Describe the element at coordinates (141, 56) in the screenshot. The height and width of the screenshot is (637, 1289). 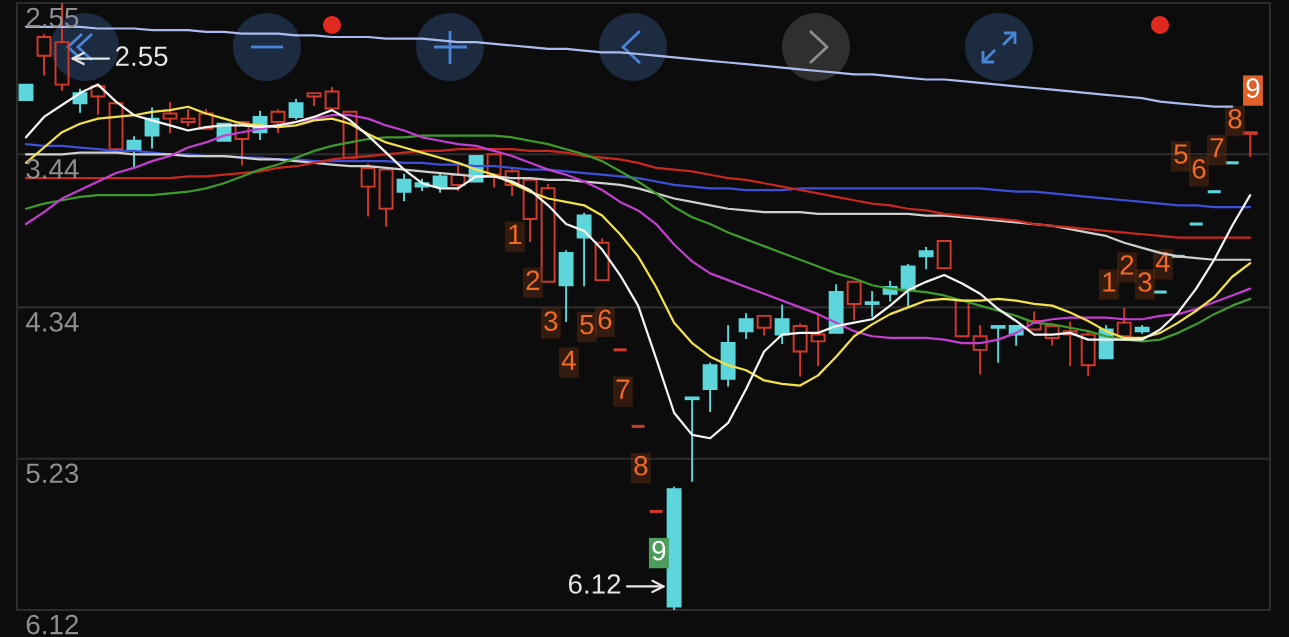
I see `annotation: 2.55` at that location.